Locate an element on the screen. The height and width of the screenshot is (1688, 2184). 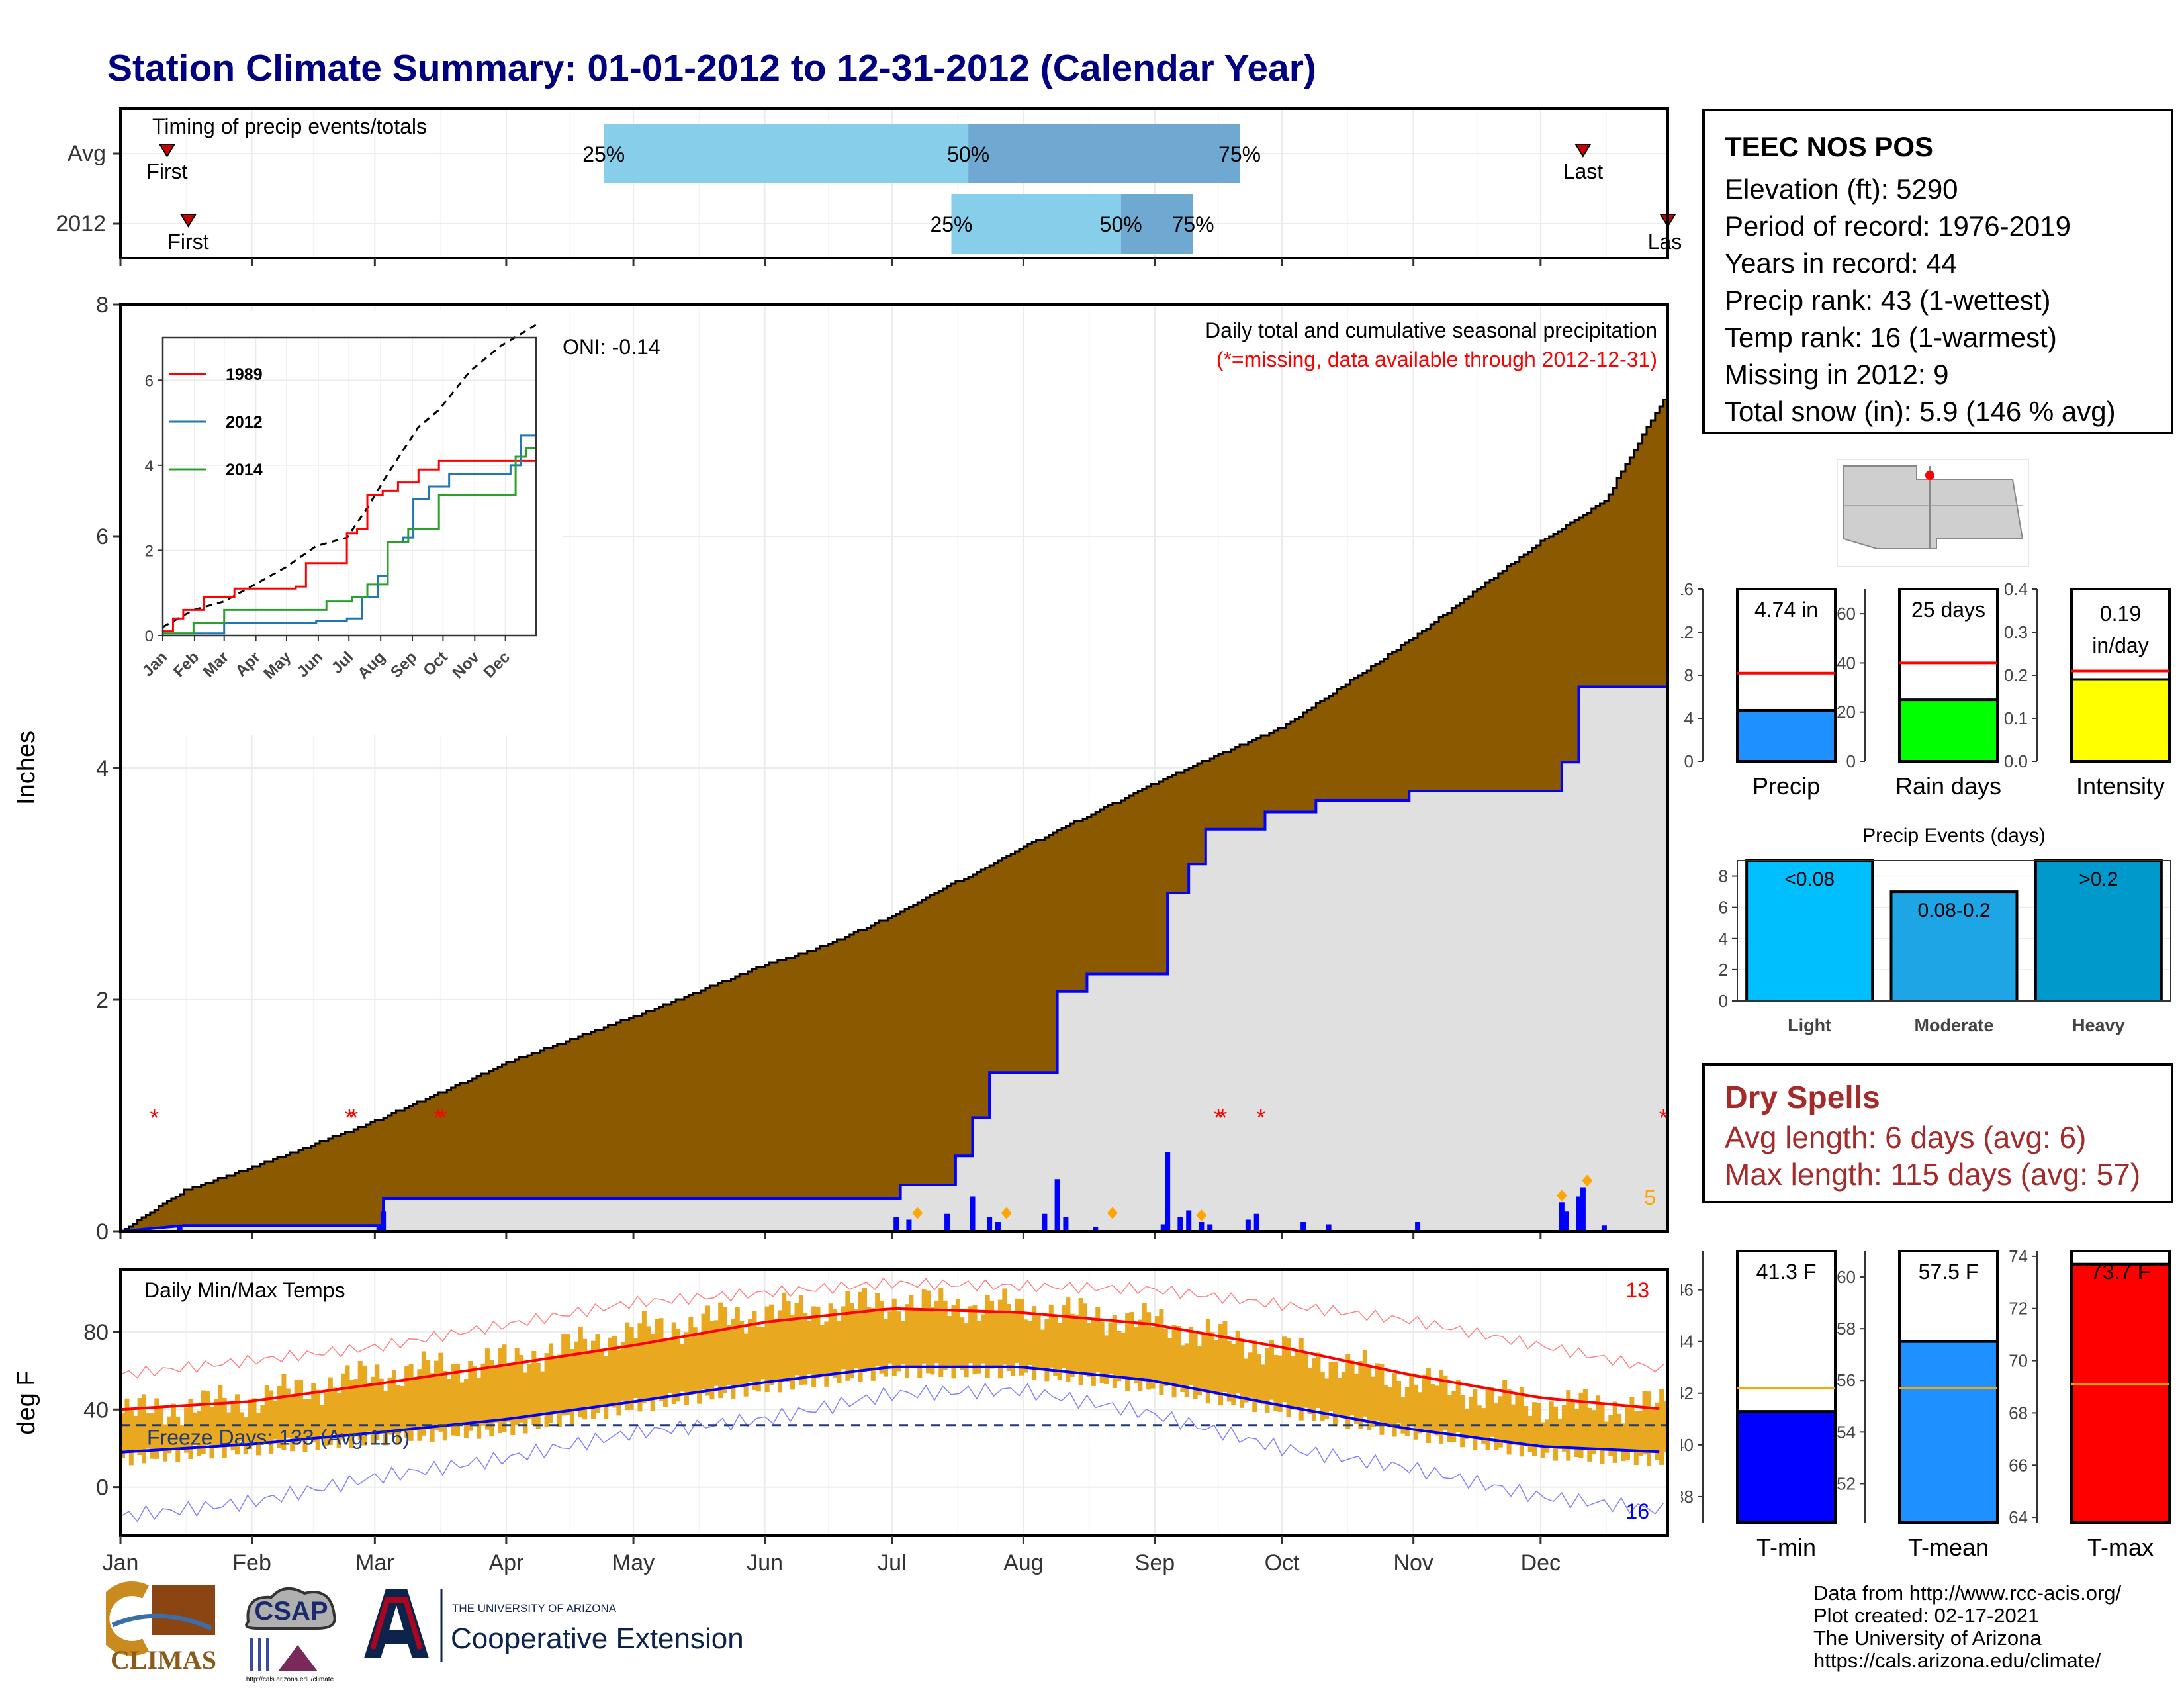
temp-summary-y-tick-label: 54 is located at coordinates (1846, 1432).